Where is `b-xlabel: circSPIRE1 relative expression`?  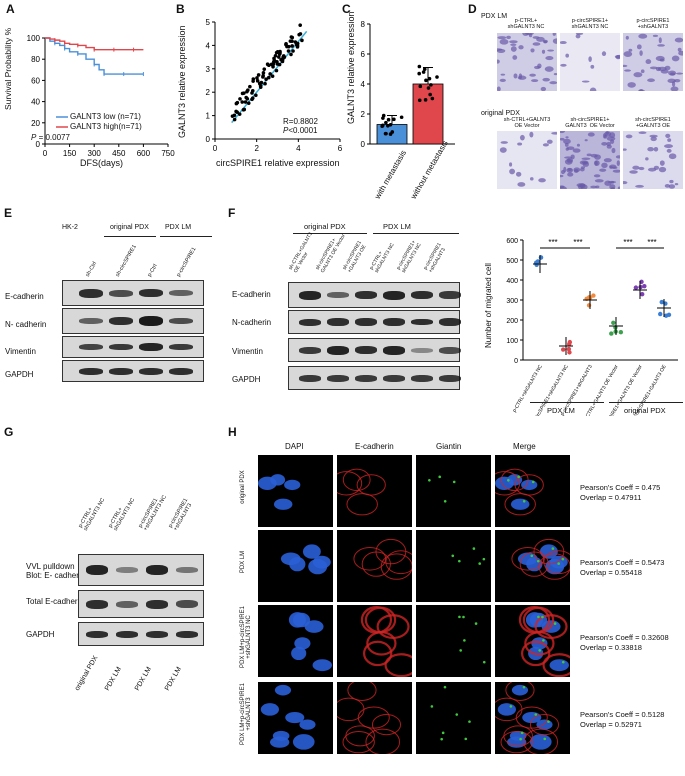
b-xlabel: circSPIRE1 relative expression is located at coordinates (278, 163).